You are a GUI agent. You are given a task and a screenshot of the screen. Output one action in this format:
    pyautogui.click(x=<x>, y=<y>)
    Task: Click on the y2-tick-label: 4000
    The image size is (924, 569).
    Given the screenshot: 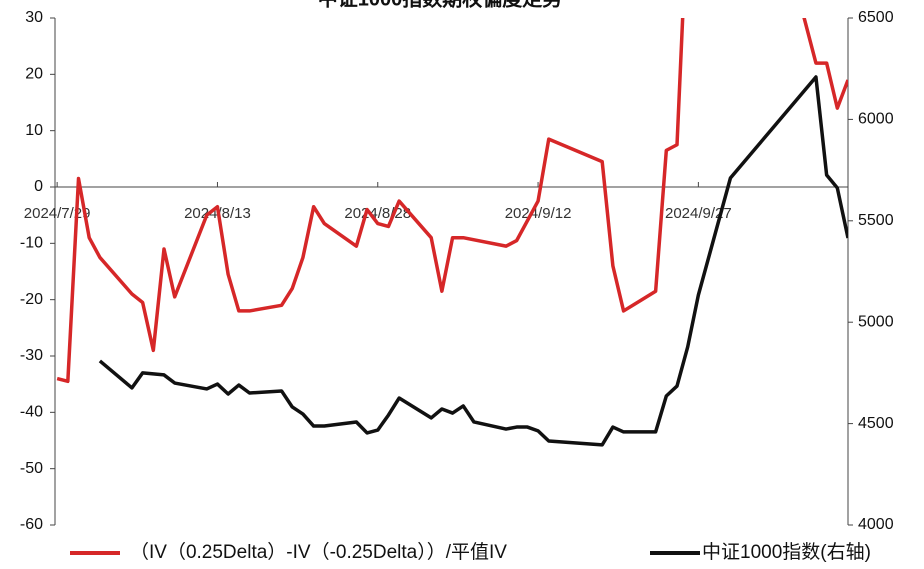 What is the action you would take?
    pyautogui.click(x=876, y=524)
    